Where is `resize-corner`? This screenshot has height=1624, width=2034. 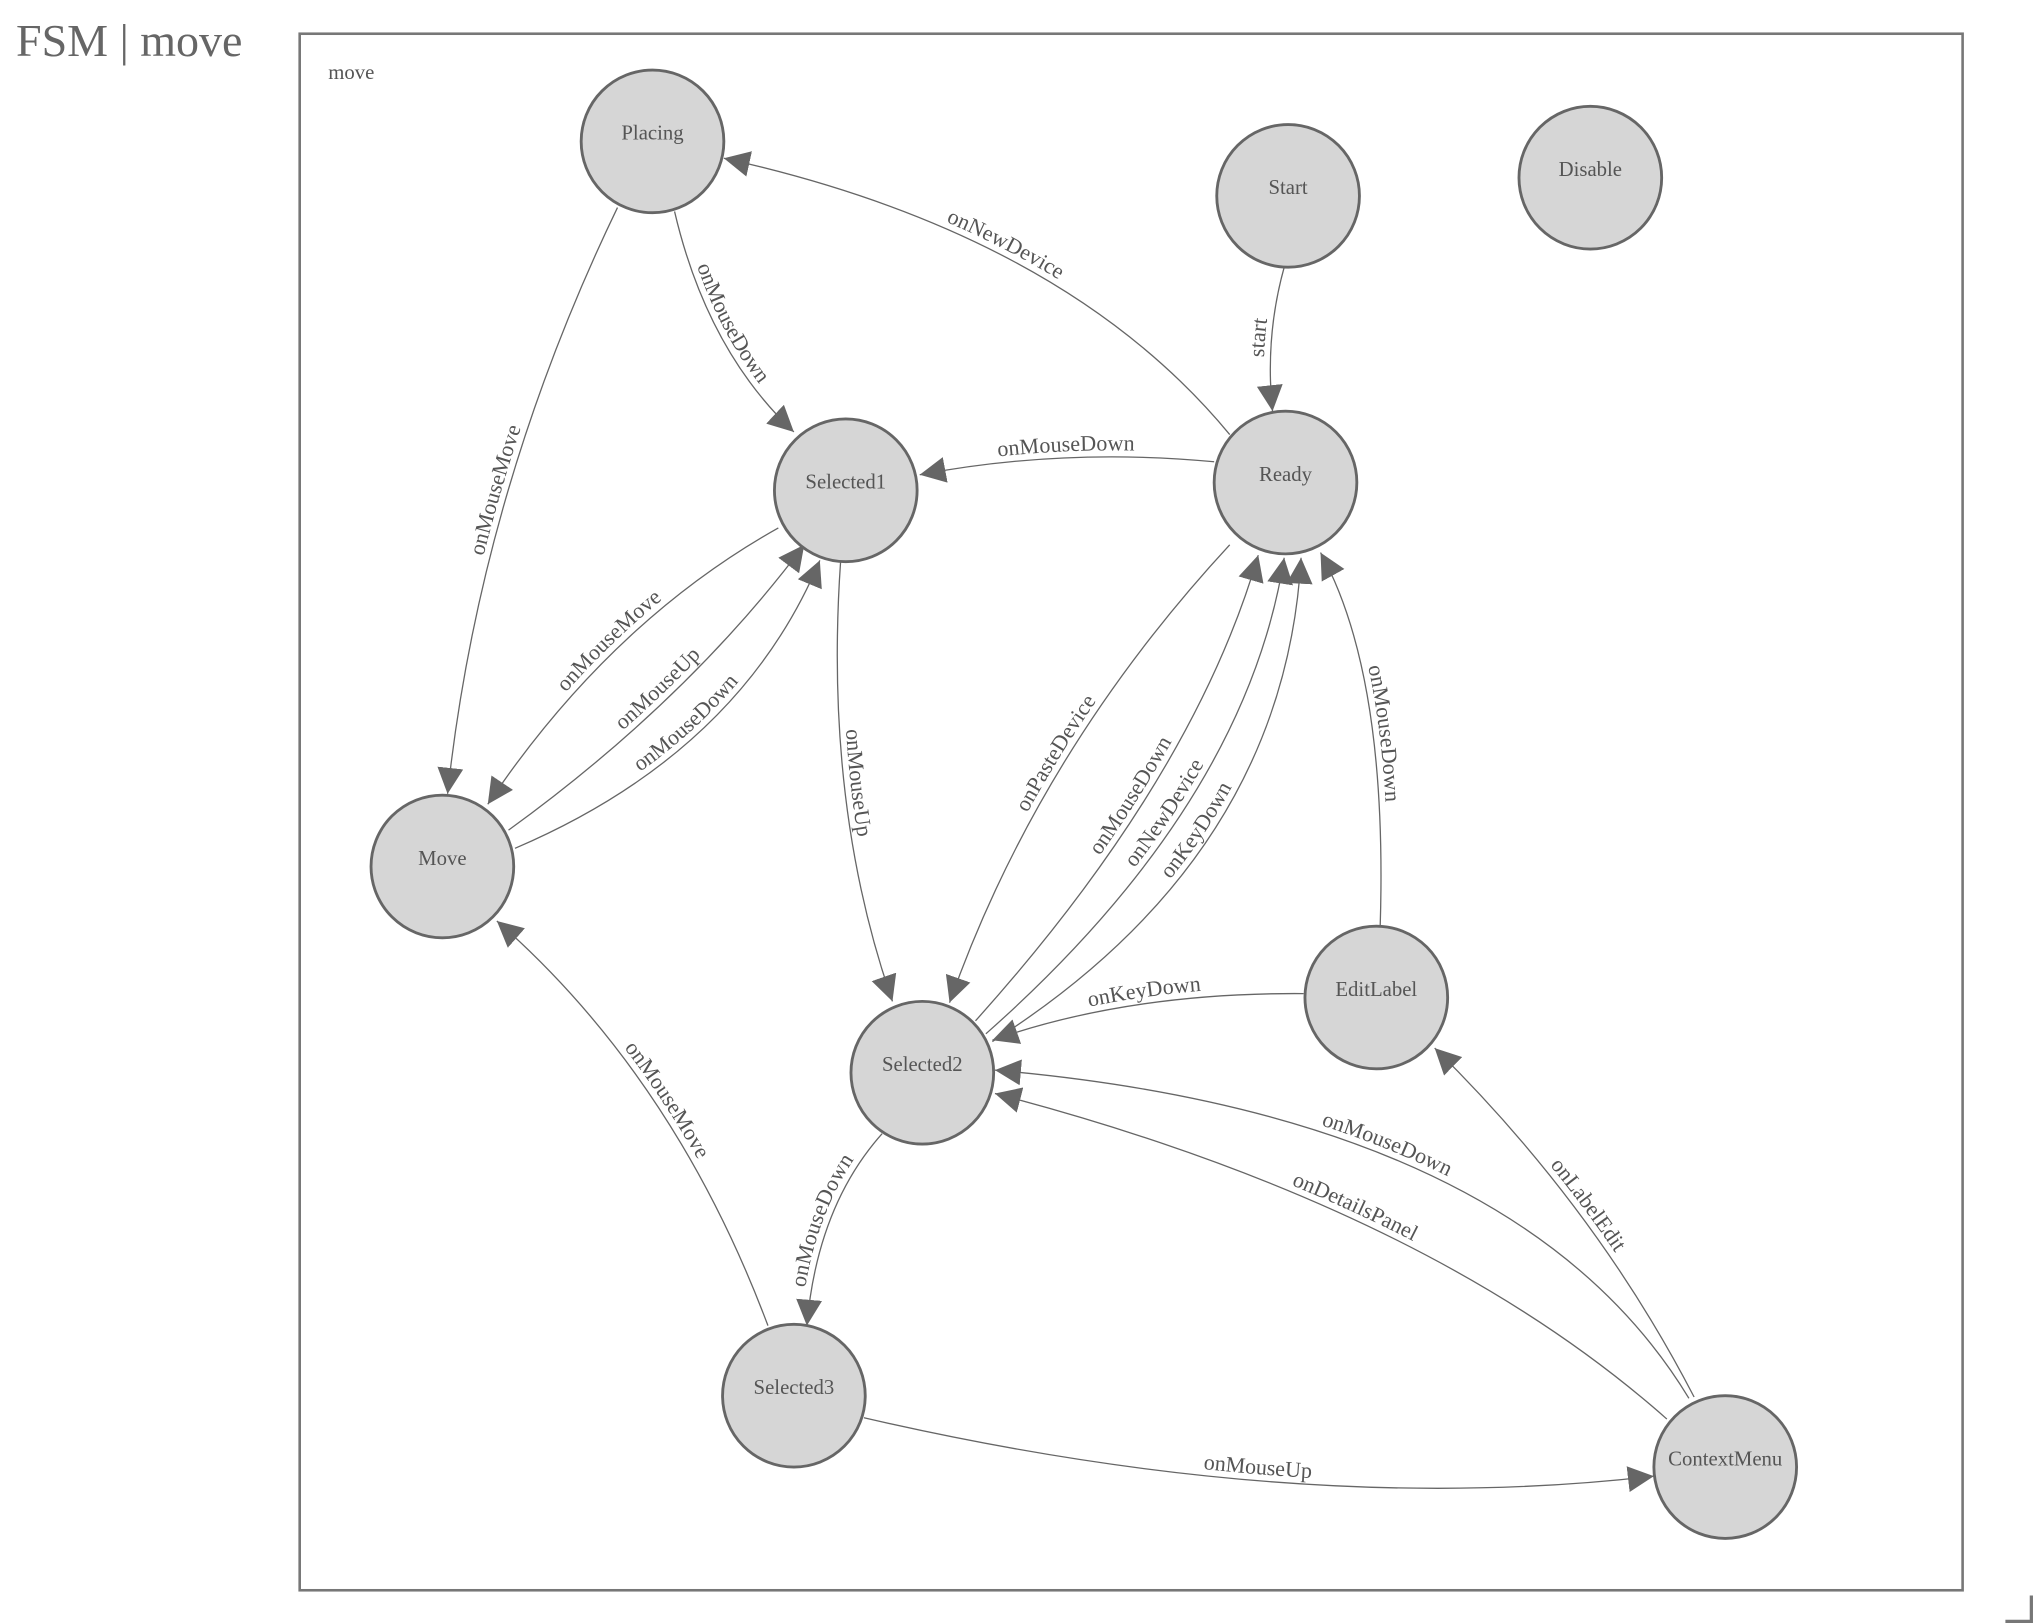 resize-corner is located at coordinates (2019, 1609).